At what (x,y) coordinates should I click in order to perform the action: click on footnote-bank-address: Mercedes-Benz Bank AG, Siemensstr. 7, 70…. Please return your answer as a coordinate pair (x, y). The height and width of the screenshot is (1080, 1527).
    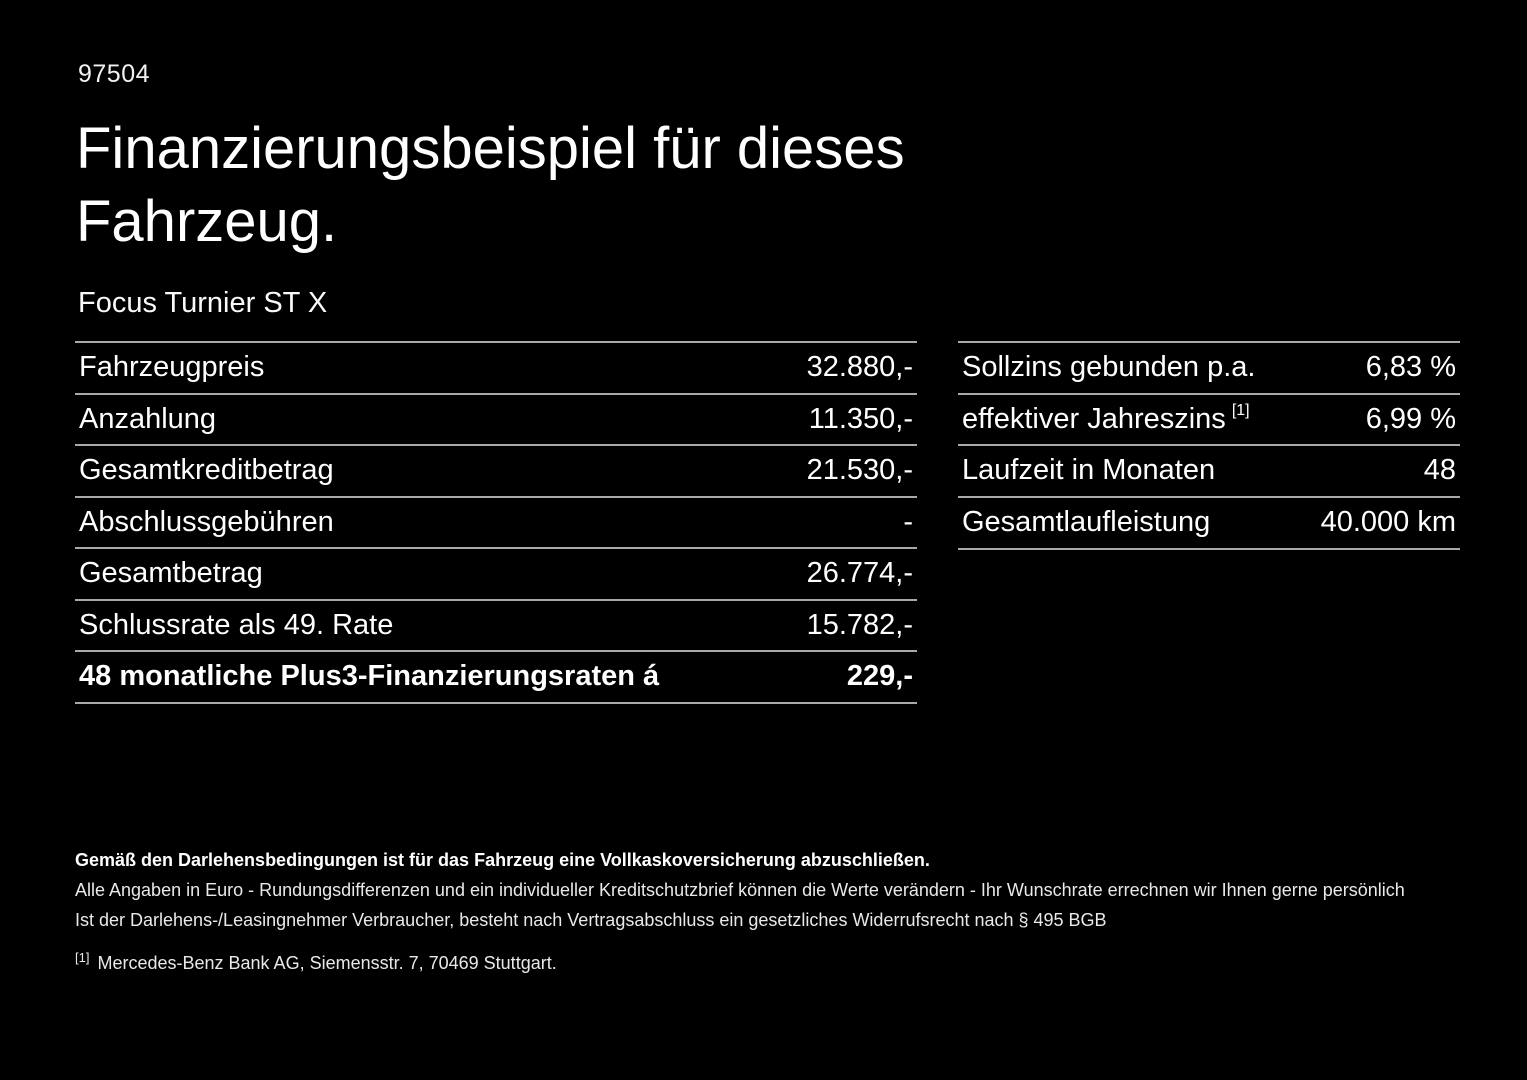
    Looking at the image, I should click on (327, 963).